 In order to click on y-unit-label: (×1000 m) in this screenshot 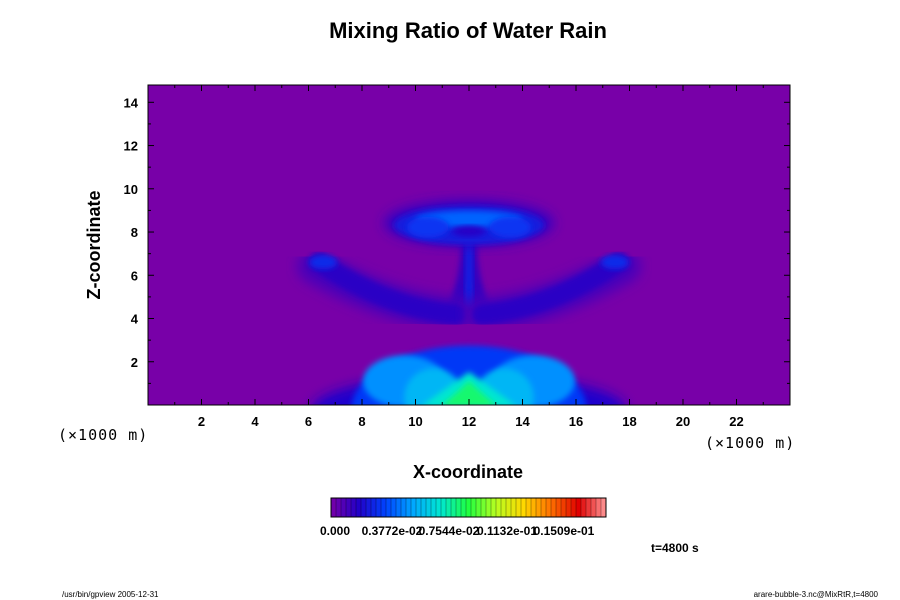, I will do `click(103, 435)`.